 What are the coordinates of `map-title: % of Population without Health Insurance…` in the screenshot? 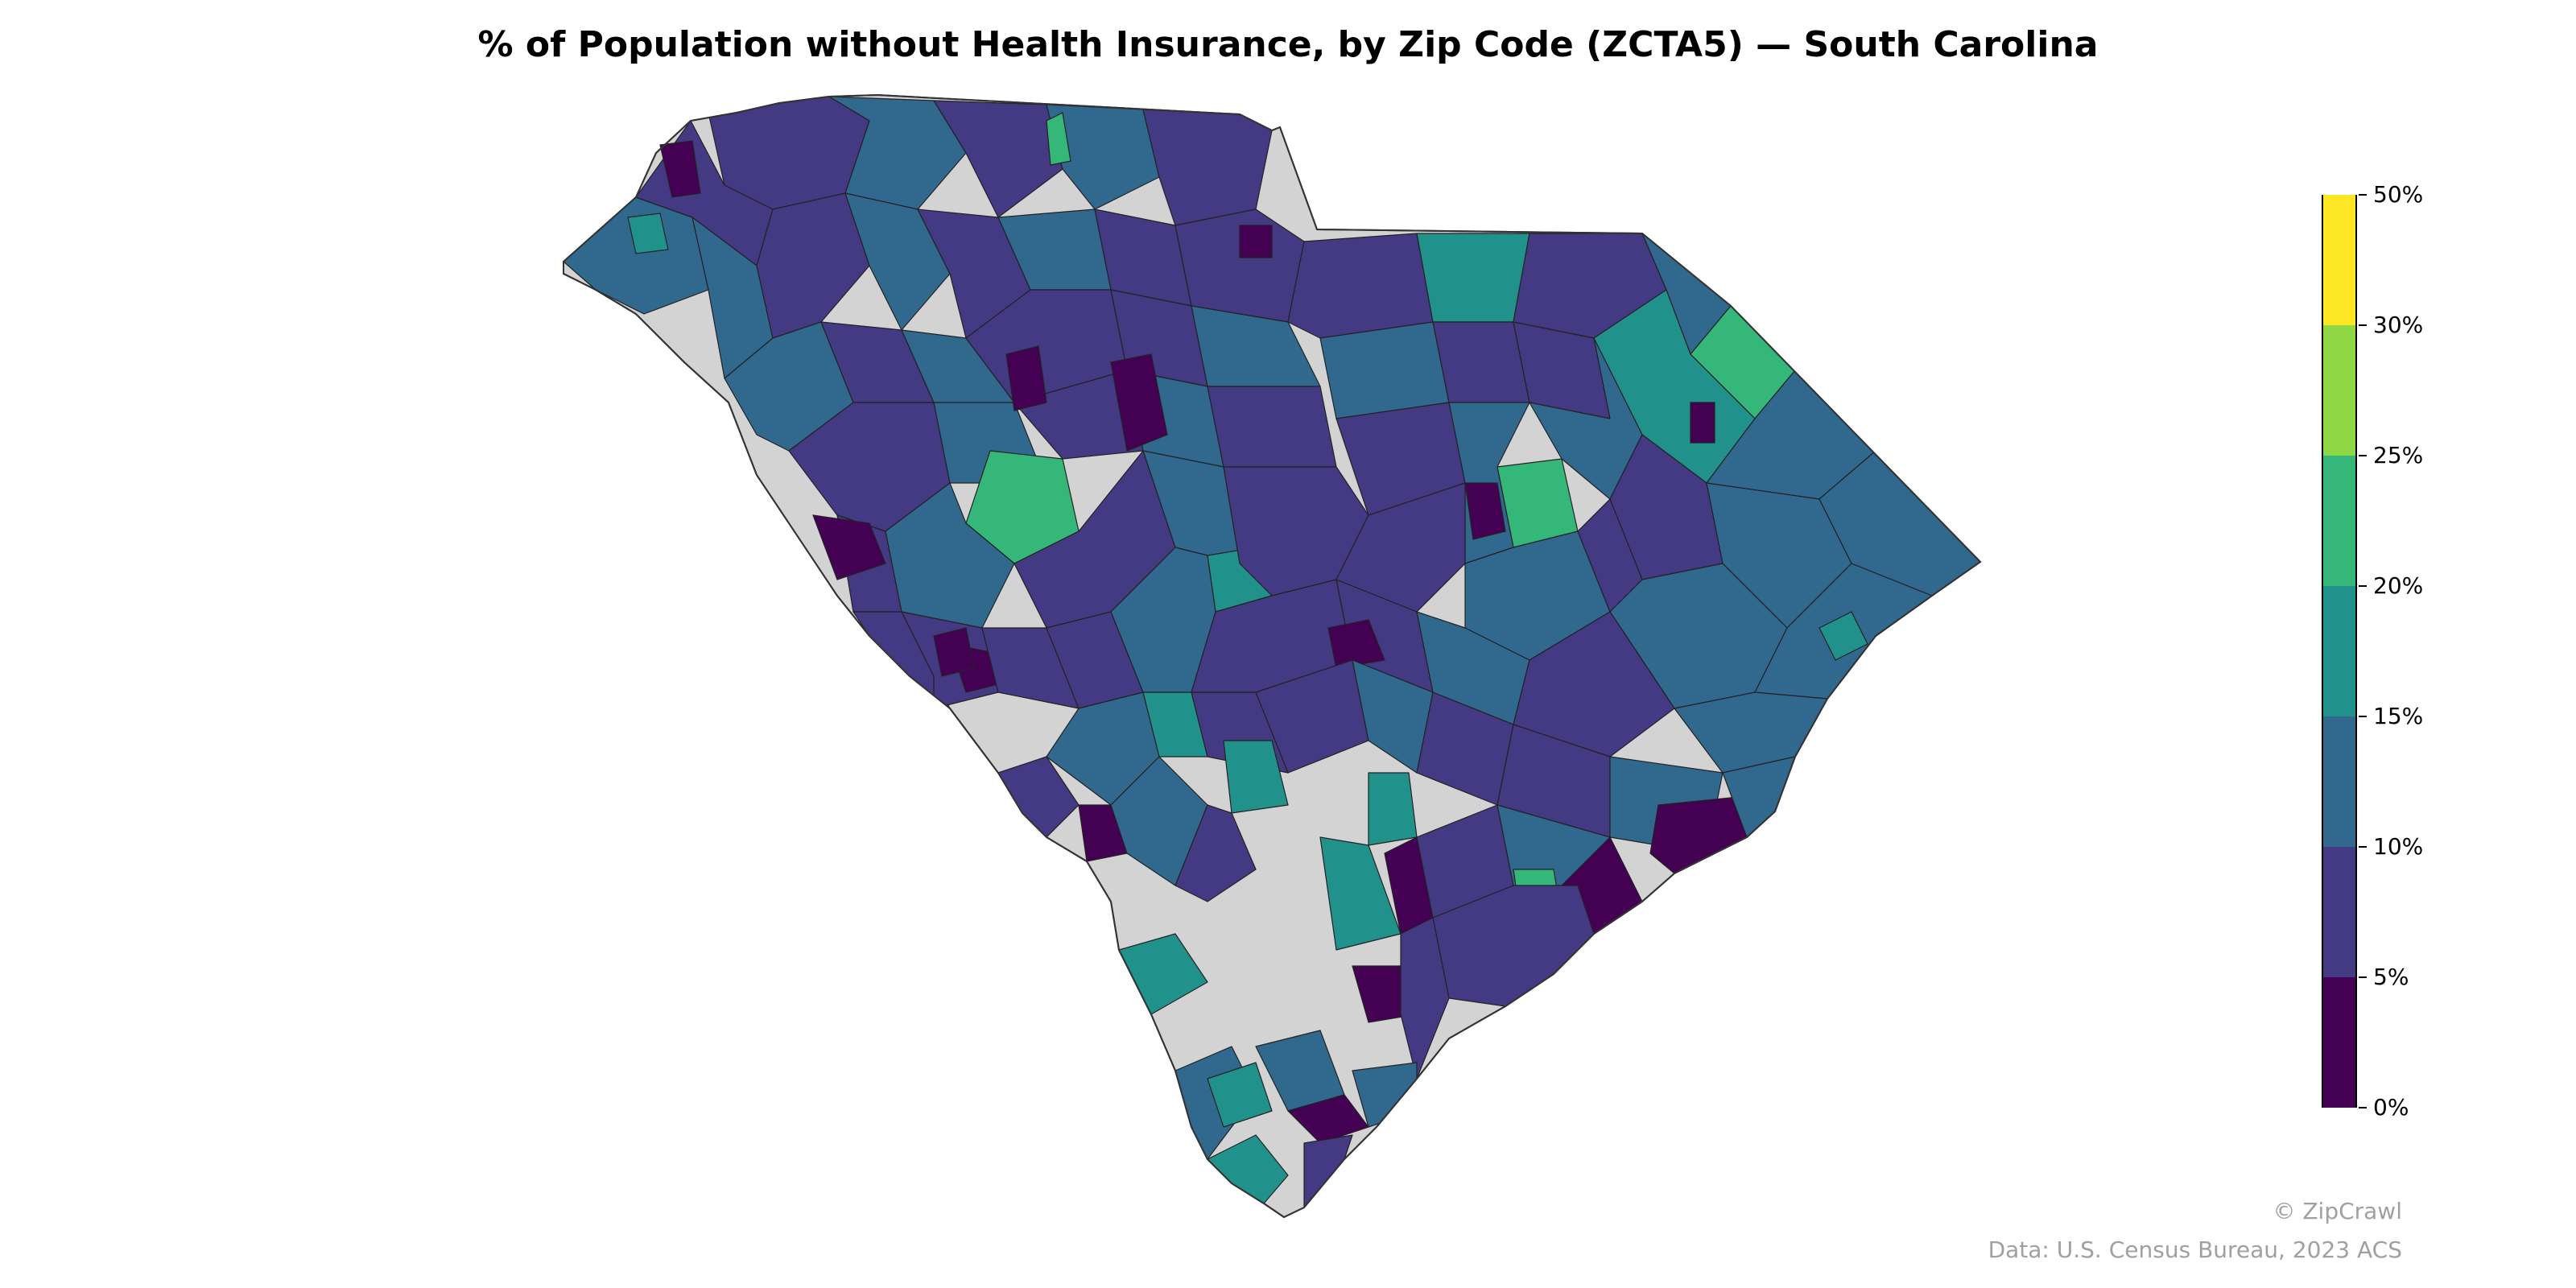 It's located at (1288, 44).